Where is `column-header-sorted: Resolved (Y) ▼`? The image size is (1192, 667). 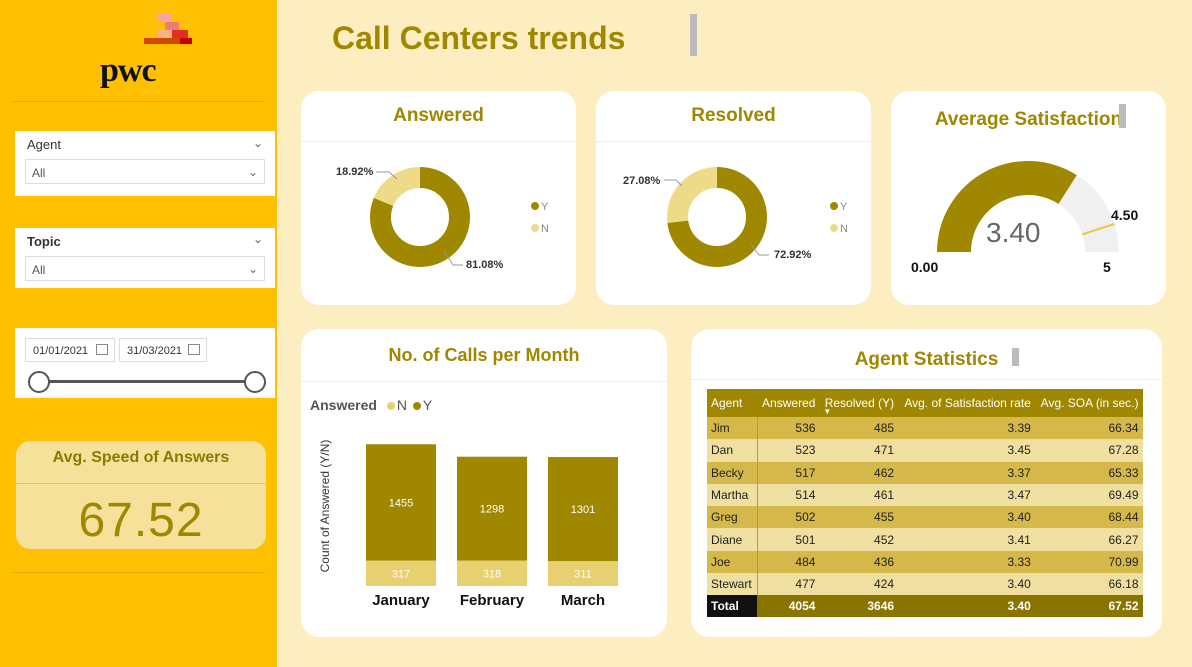
column-header-sorted: Resolved (Y) ▼ is located at coordinates (859, 403).